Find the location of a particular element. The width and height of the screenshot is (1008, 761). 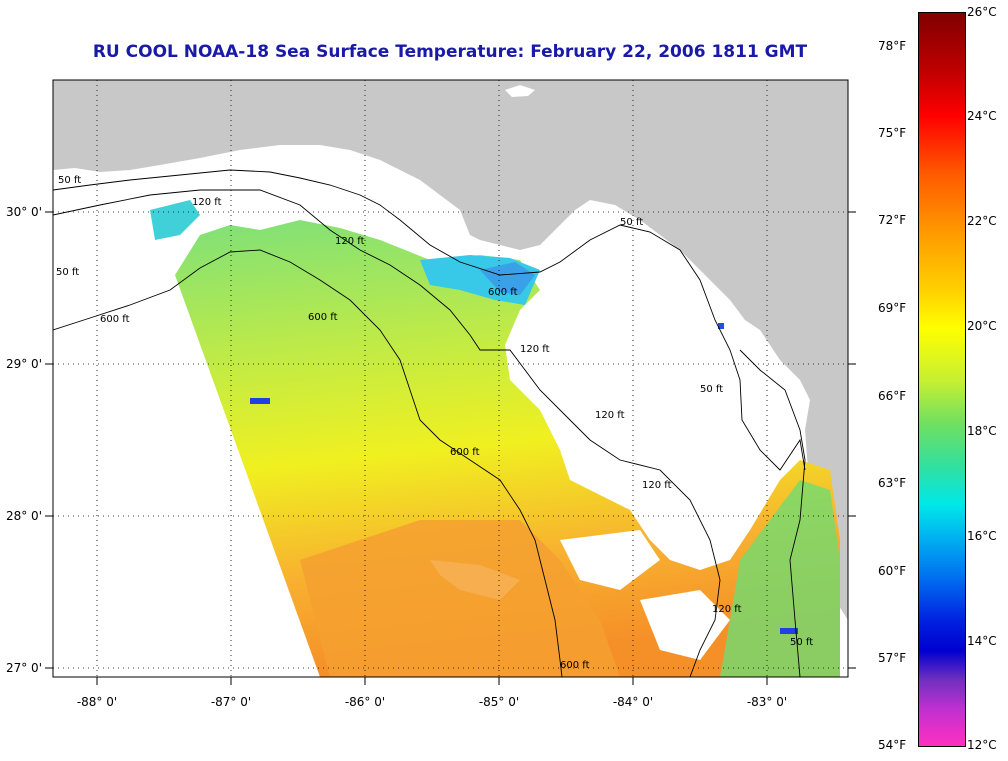

y-tick-label: 28° 0' is located at coordinates (24, 516).